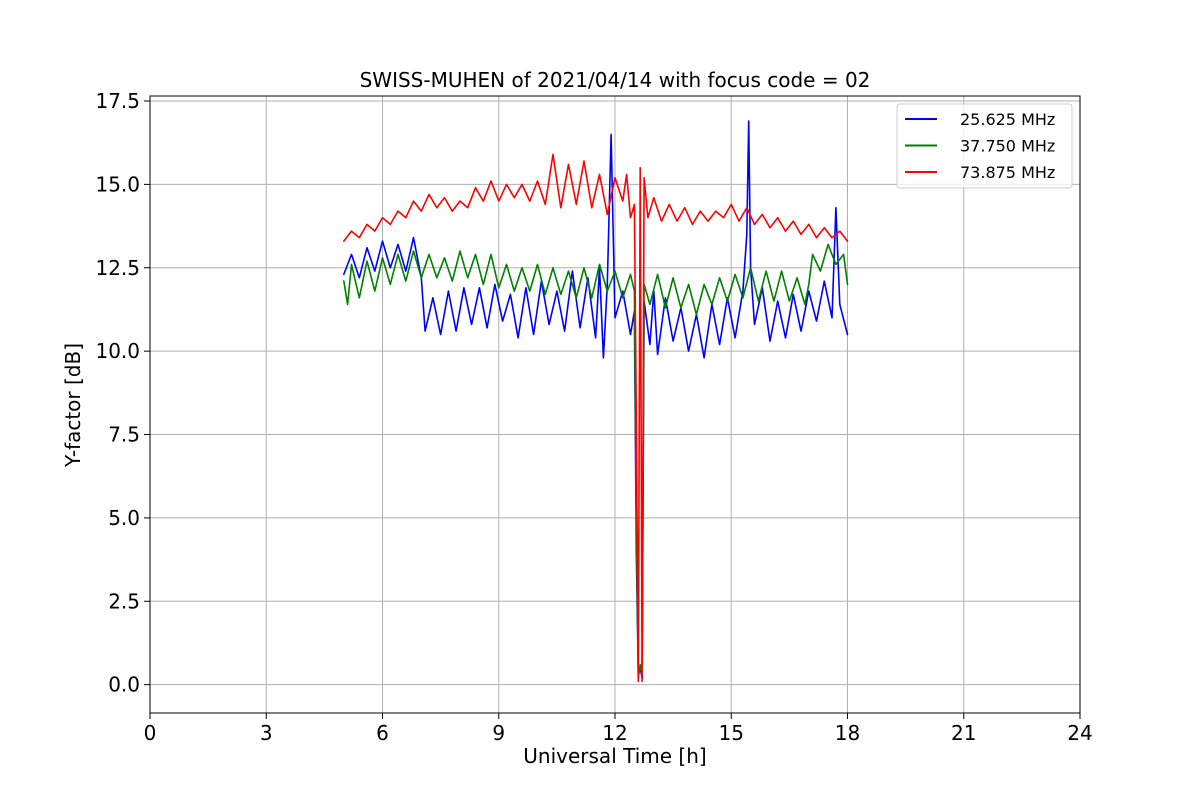 The width and height of the screenshot is (1200, 800). What do you see at coordinates (122, 393) in the screenshot?
I see `y-axis-ticks: 0.0 2.5 5.0 7.5 10.0 12.5 15.0 17.5` at bounding box center [122, 393].